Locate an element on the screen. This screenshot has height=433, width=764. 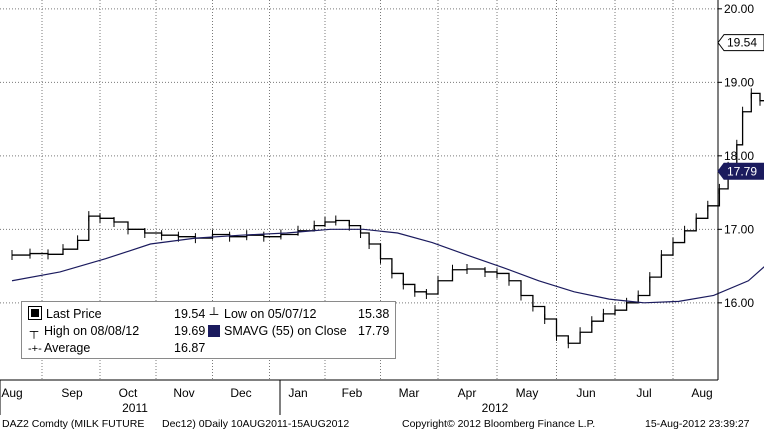
footer-timestamp: 15-Aug-2012 23:39:27 is located at coordinates (697, 424).